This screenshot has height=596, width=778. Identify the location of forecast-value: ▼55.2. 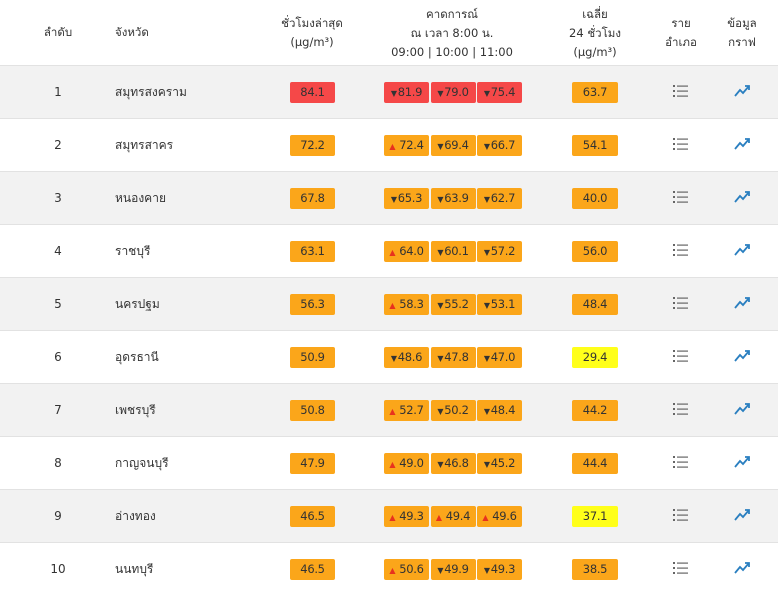
(453, 304).